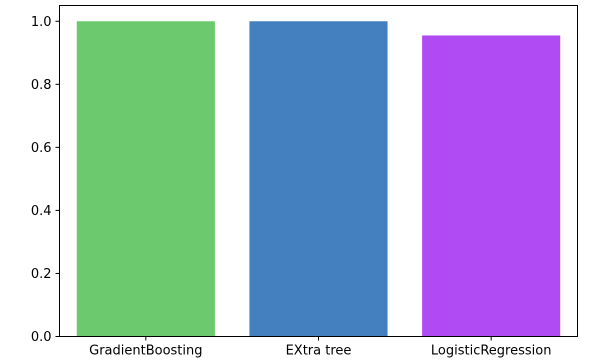 This screenshot has height=362, width=591. I want to click on y-tick-label: 0.8, so click(41, 85).